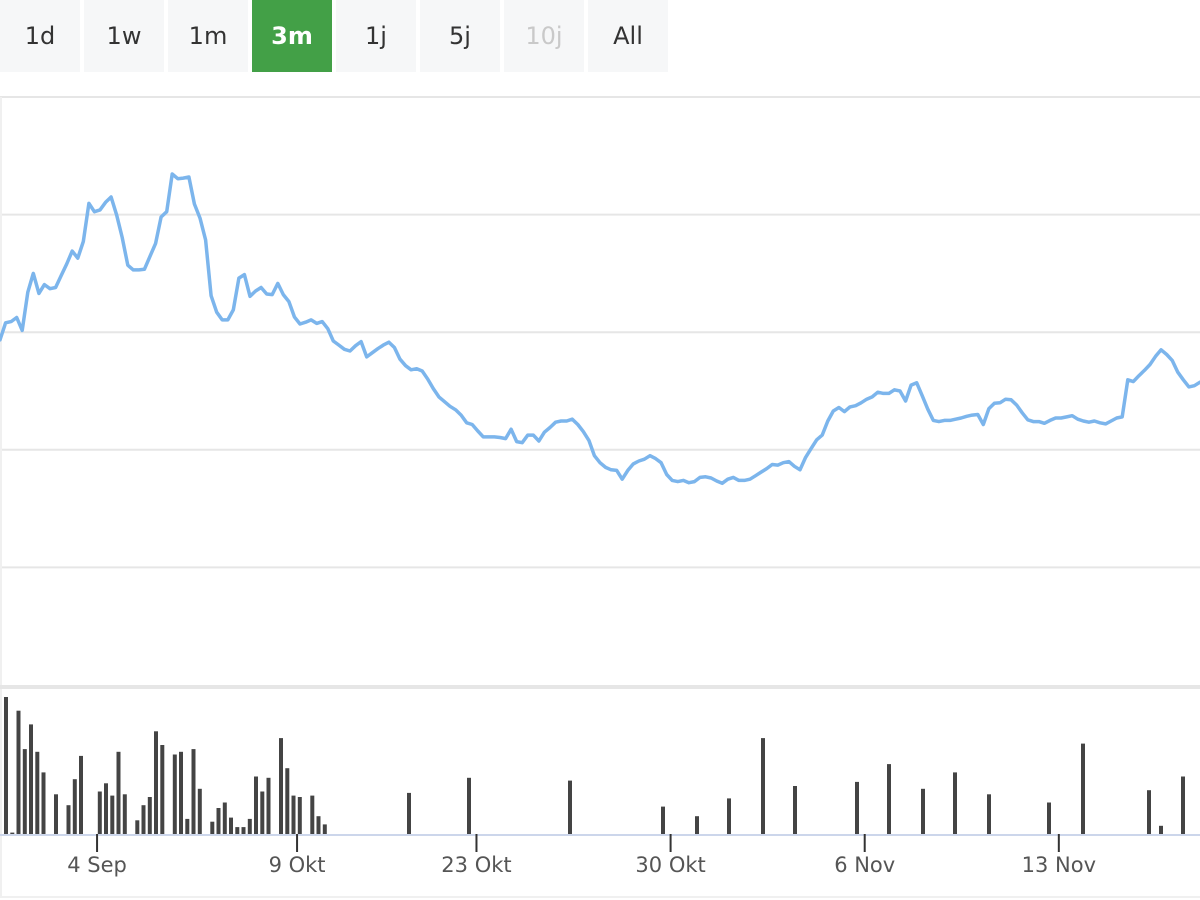 Image resolution: width=1200 pixels, height=900 pixels. I want to click on range-button-1w: 1w, so click(124, 36).